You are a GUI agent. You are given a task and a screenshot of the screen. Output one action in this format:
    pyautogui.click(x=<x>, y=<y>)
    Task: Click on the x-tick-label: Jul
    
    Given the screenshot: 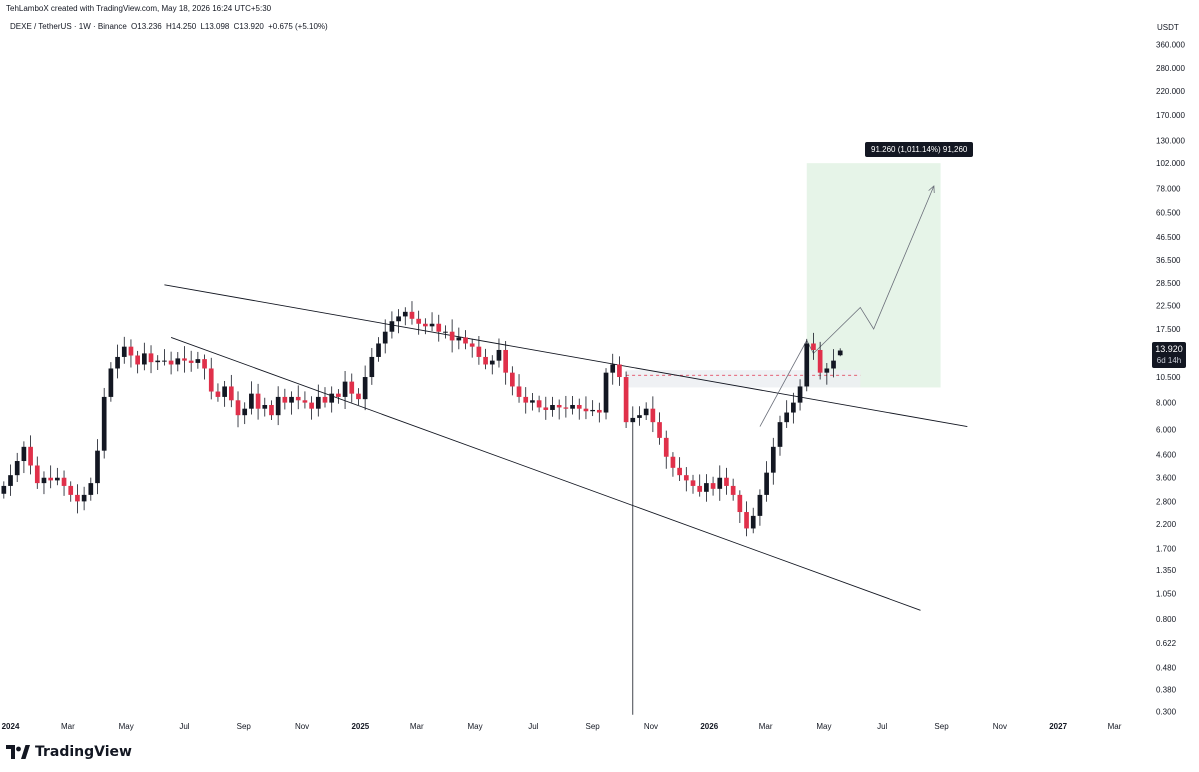 What is the action you would take?
    pyautogui.click(x=533, y=726)
    